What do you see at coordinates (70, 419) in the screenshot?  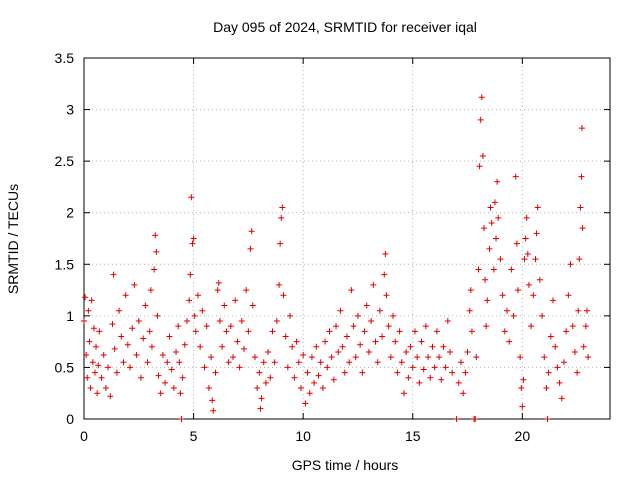 I see `y-tick-label: 0` at bounding box center [70, 419].